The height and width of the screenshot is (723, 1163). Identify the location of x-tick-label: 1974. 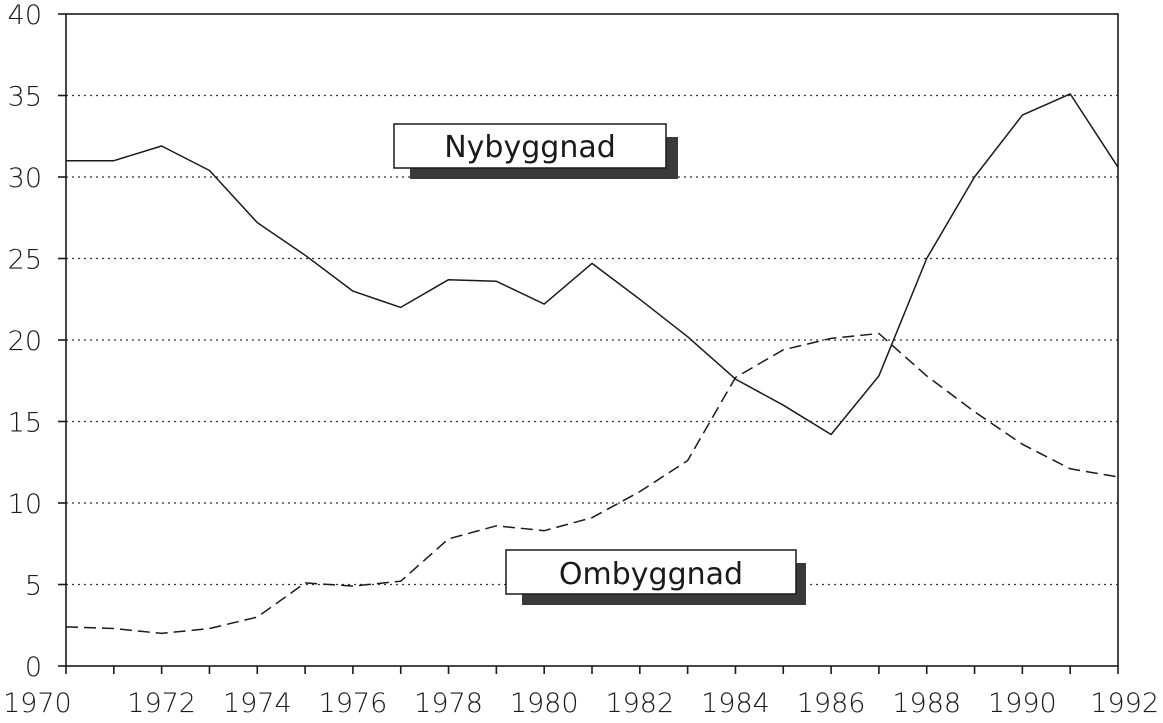
(257, 703).